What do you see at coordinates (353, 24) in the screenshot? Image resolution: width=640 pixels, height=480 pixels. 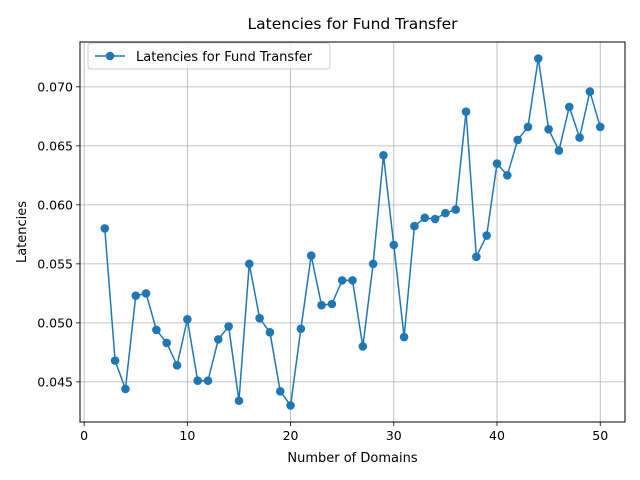 I see `chart-title: Latencies for Fund Transfer` at bounding box center [353, 24].